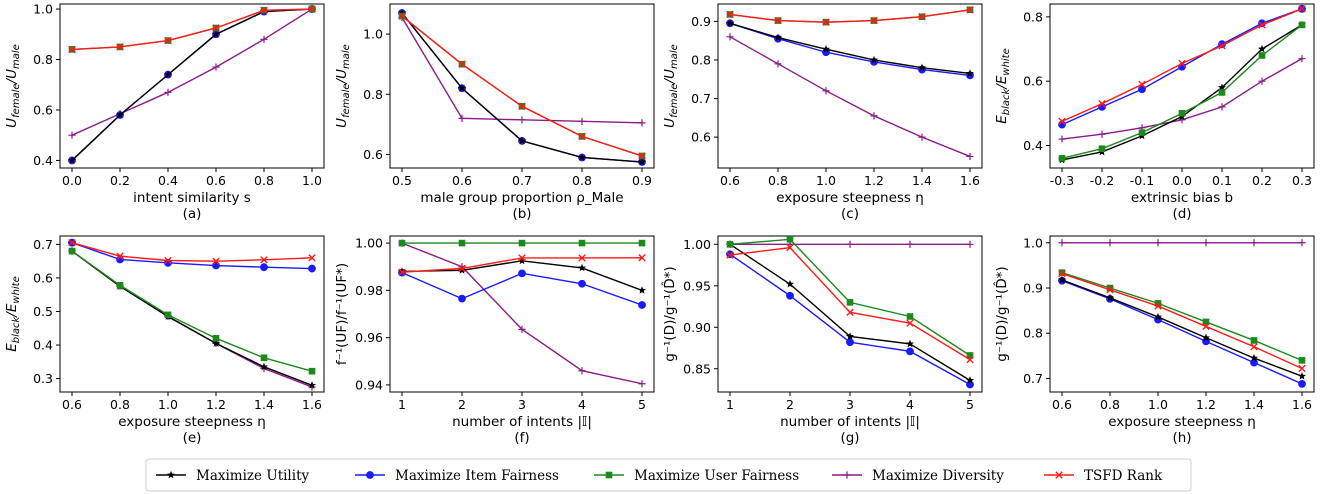  Describe the element at coordinates (910, 404) in the screenshot. I see `x-tick-label: 4` at that location.